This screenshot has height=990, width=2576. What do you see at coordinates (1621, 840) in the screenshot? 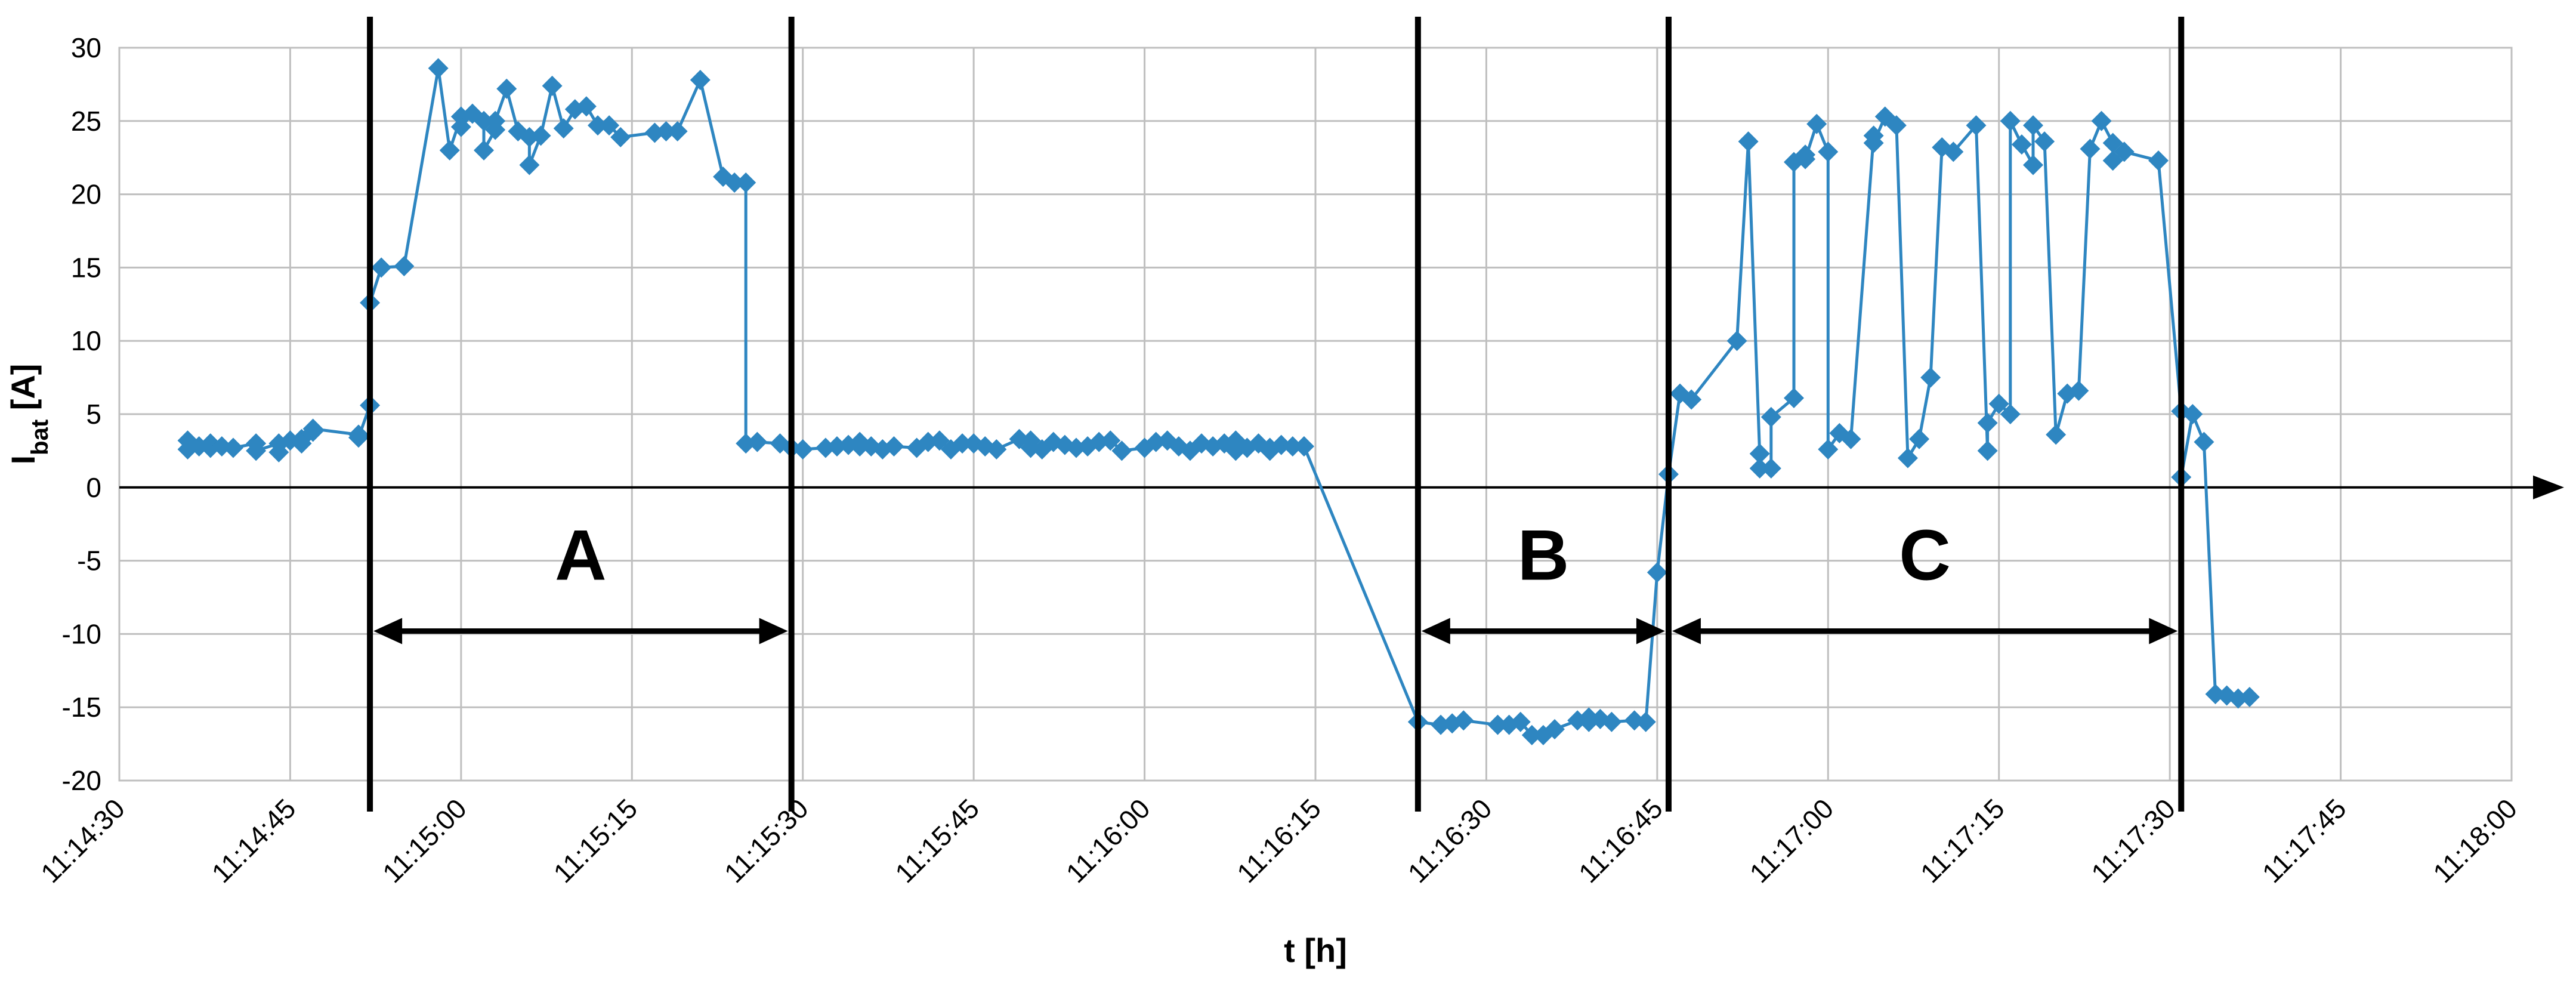
I see `x-tick-label: 11:16:45` at bounding box center [1621, 840].